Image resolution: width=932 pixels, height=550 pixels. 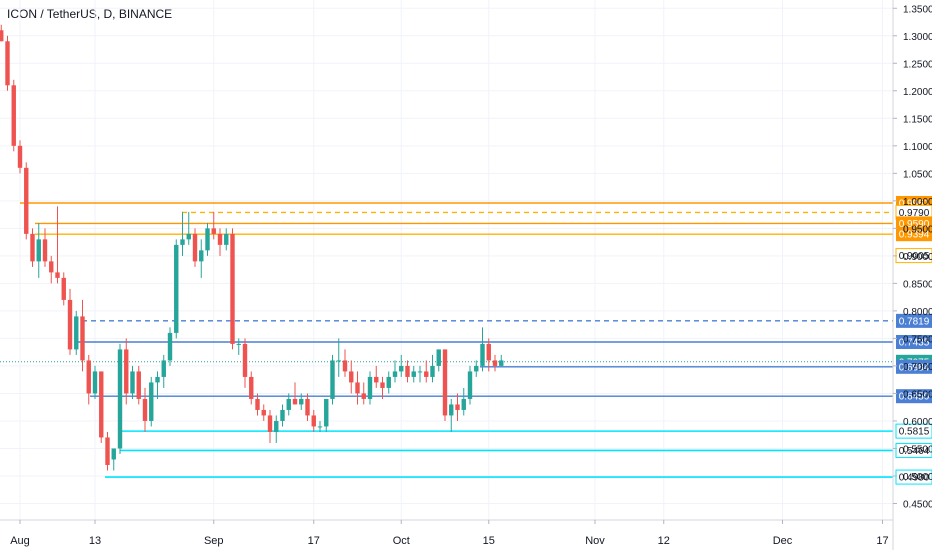 I want to click on price-label-text: 0.5815, so click(x=914, y=432).